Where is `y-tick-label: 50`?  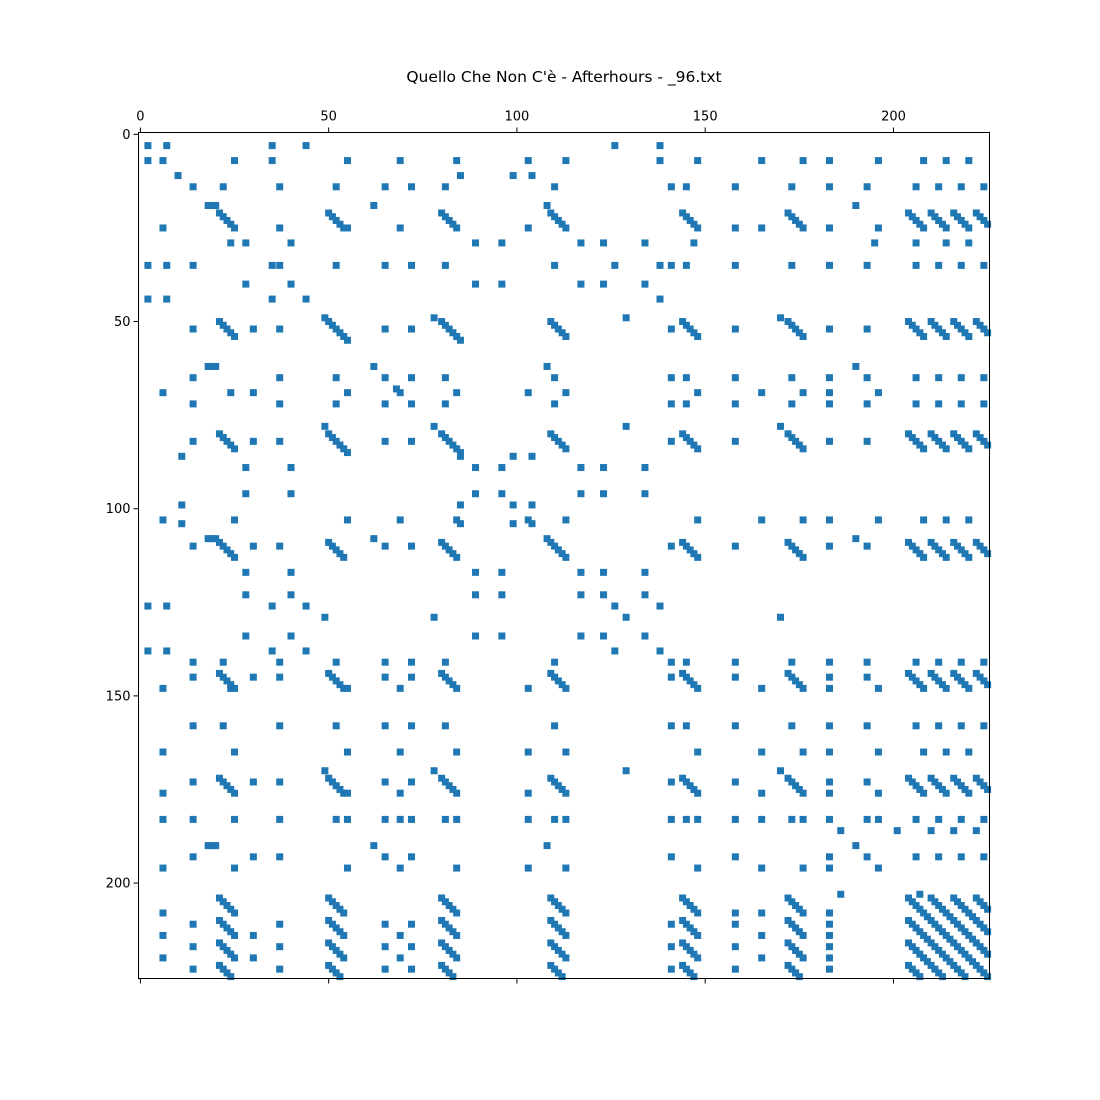 y-tick-label: 50 is located at coordinates (122, 322).